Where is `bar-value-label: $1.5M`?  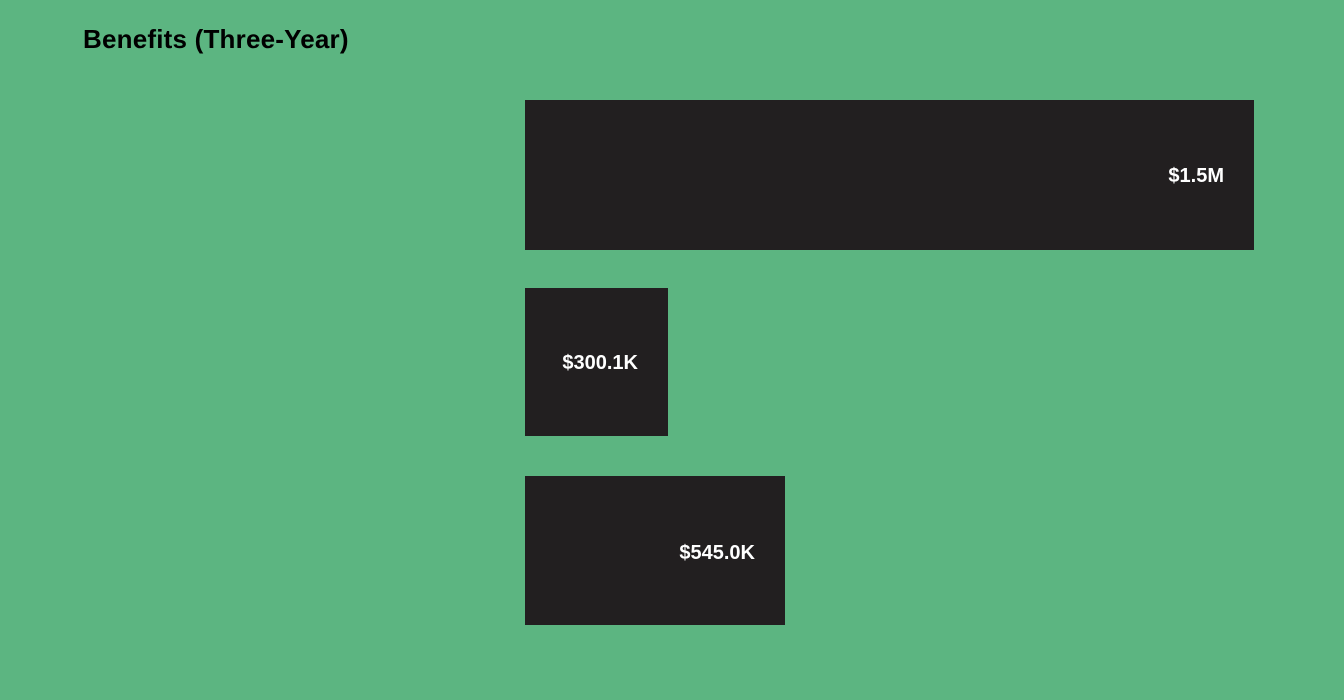 bar-value-label: $1.5M is located at coordinates (1196, 176).